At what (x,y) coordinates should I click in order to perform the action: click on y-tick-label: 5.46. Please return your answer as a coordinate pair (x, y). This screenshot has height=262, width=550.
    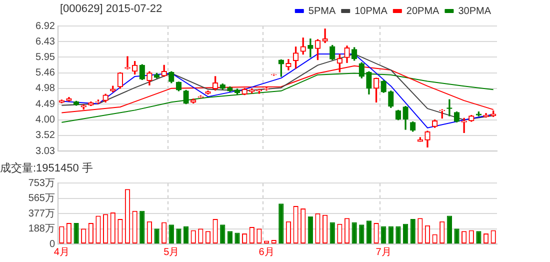
    Looking at the image, I should click on (46, 73).